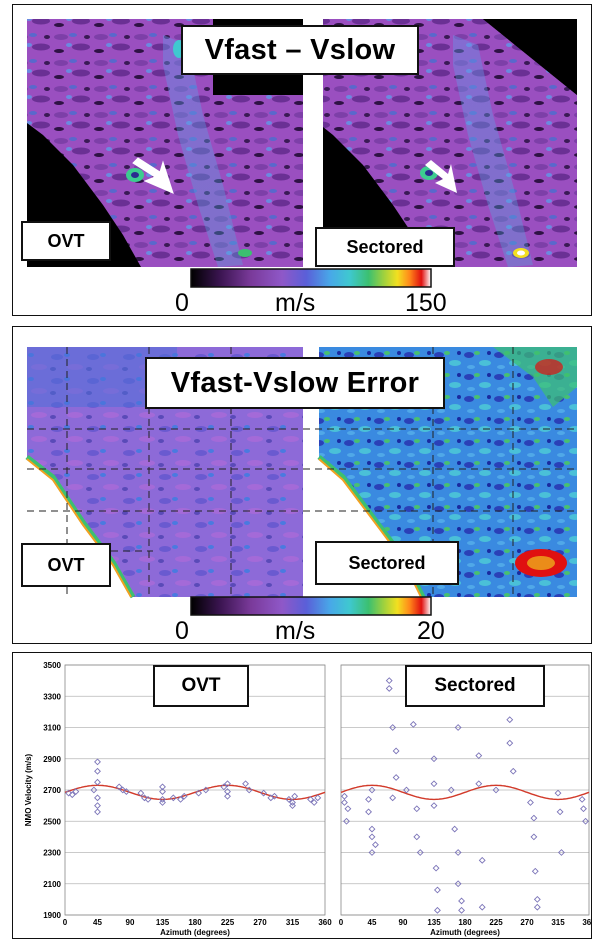  I want to click on y-tick-label: 1900, so click(52, 915).